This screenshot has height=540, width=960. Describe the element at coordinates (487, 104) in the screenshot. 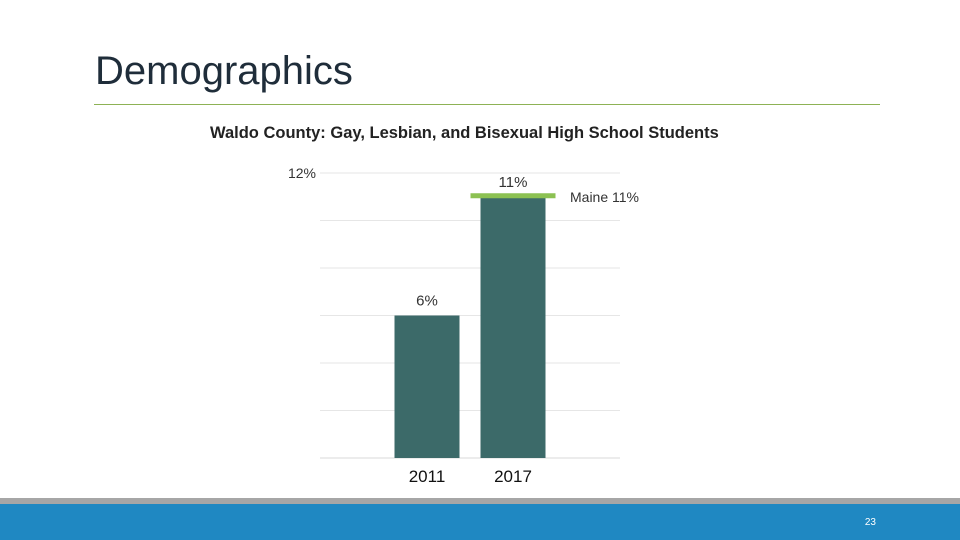

I see `title-divider` at that location.